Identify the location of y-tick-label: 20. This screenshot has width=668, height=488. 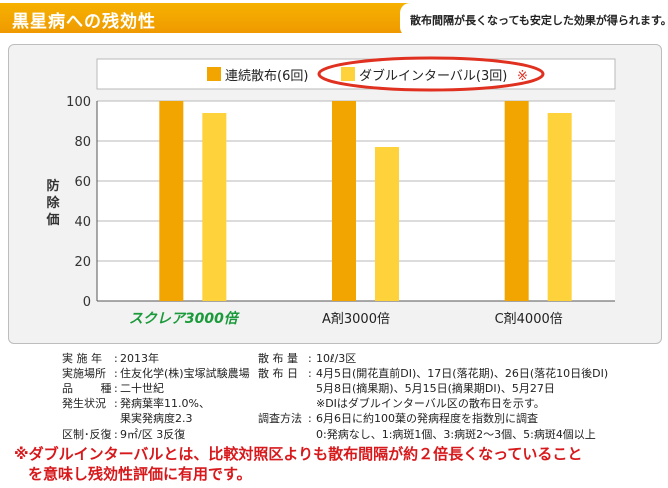
(82, 262).